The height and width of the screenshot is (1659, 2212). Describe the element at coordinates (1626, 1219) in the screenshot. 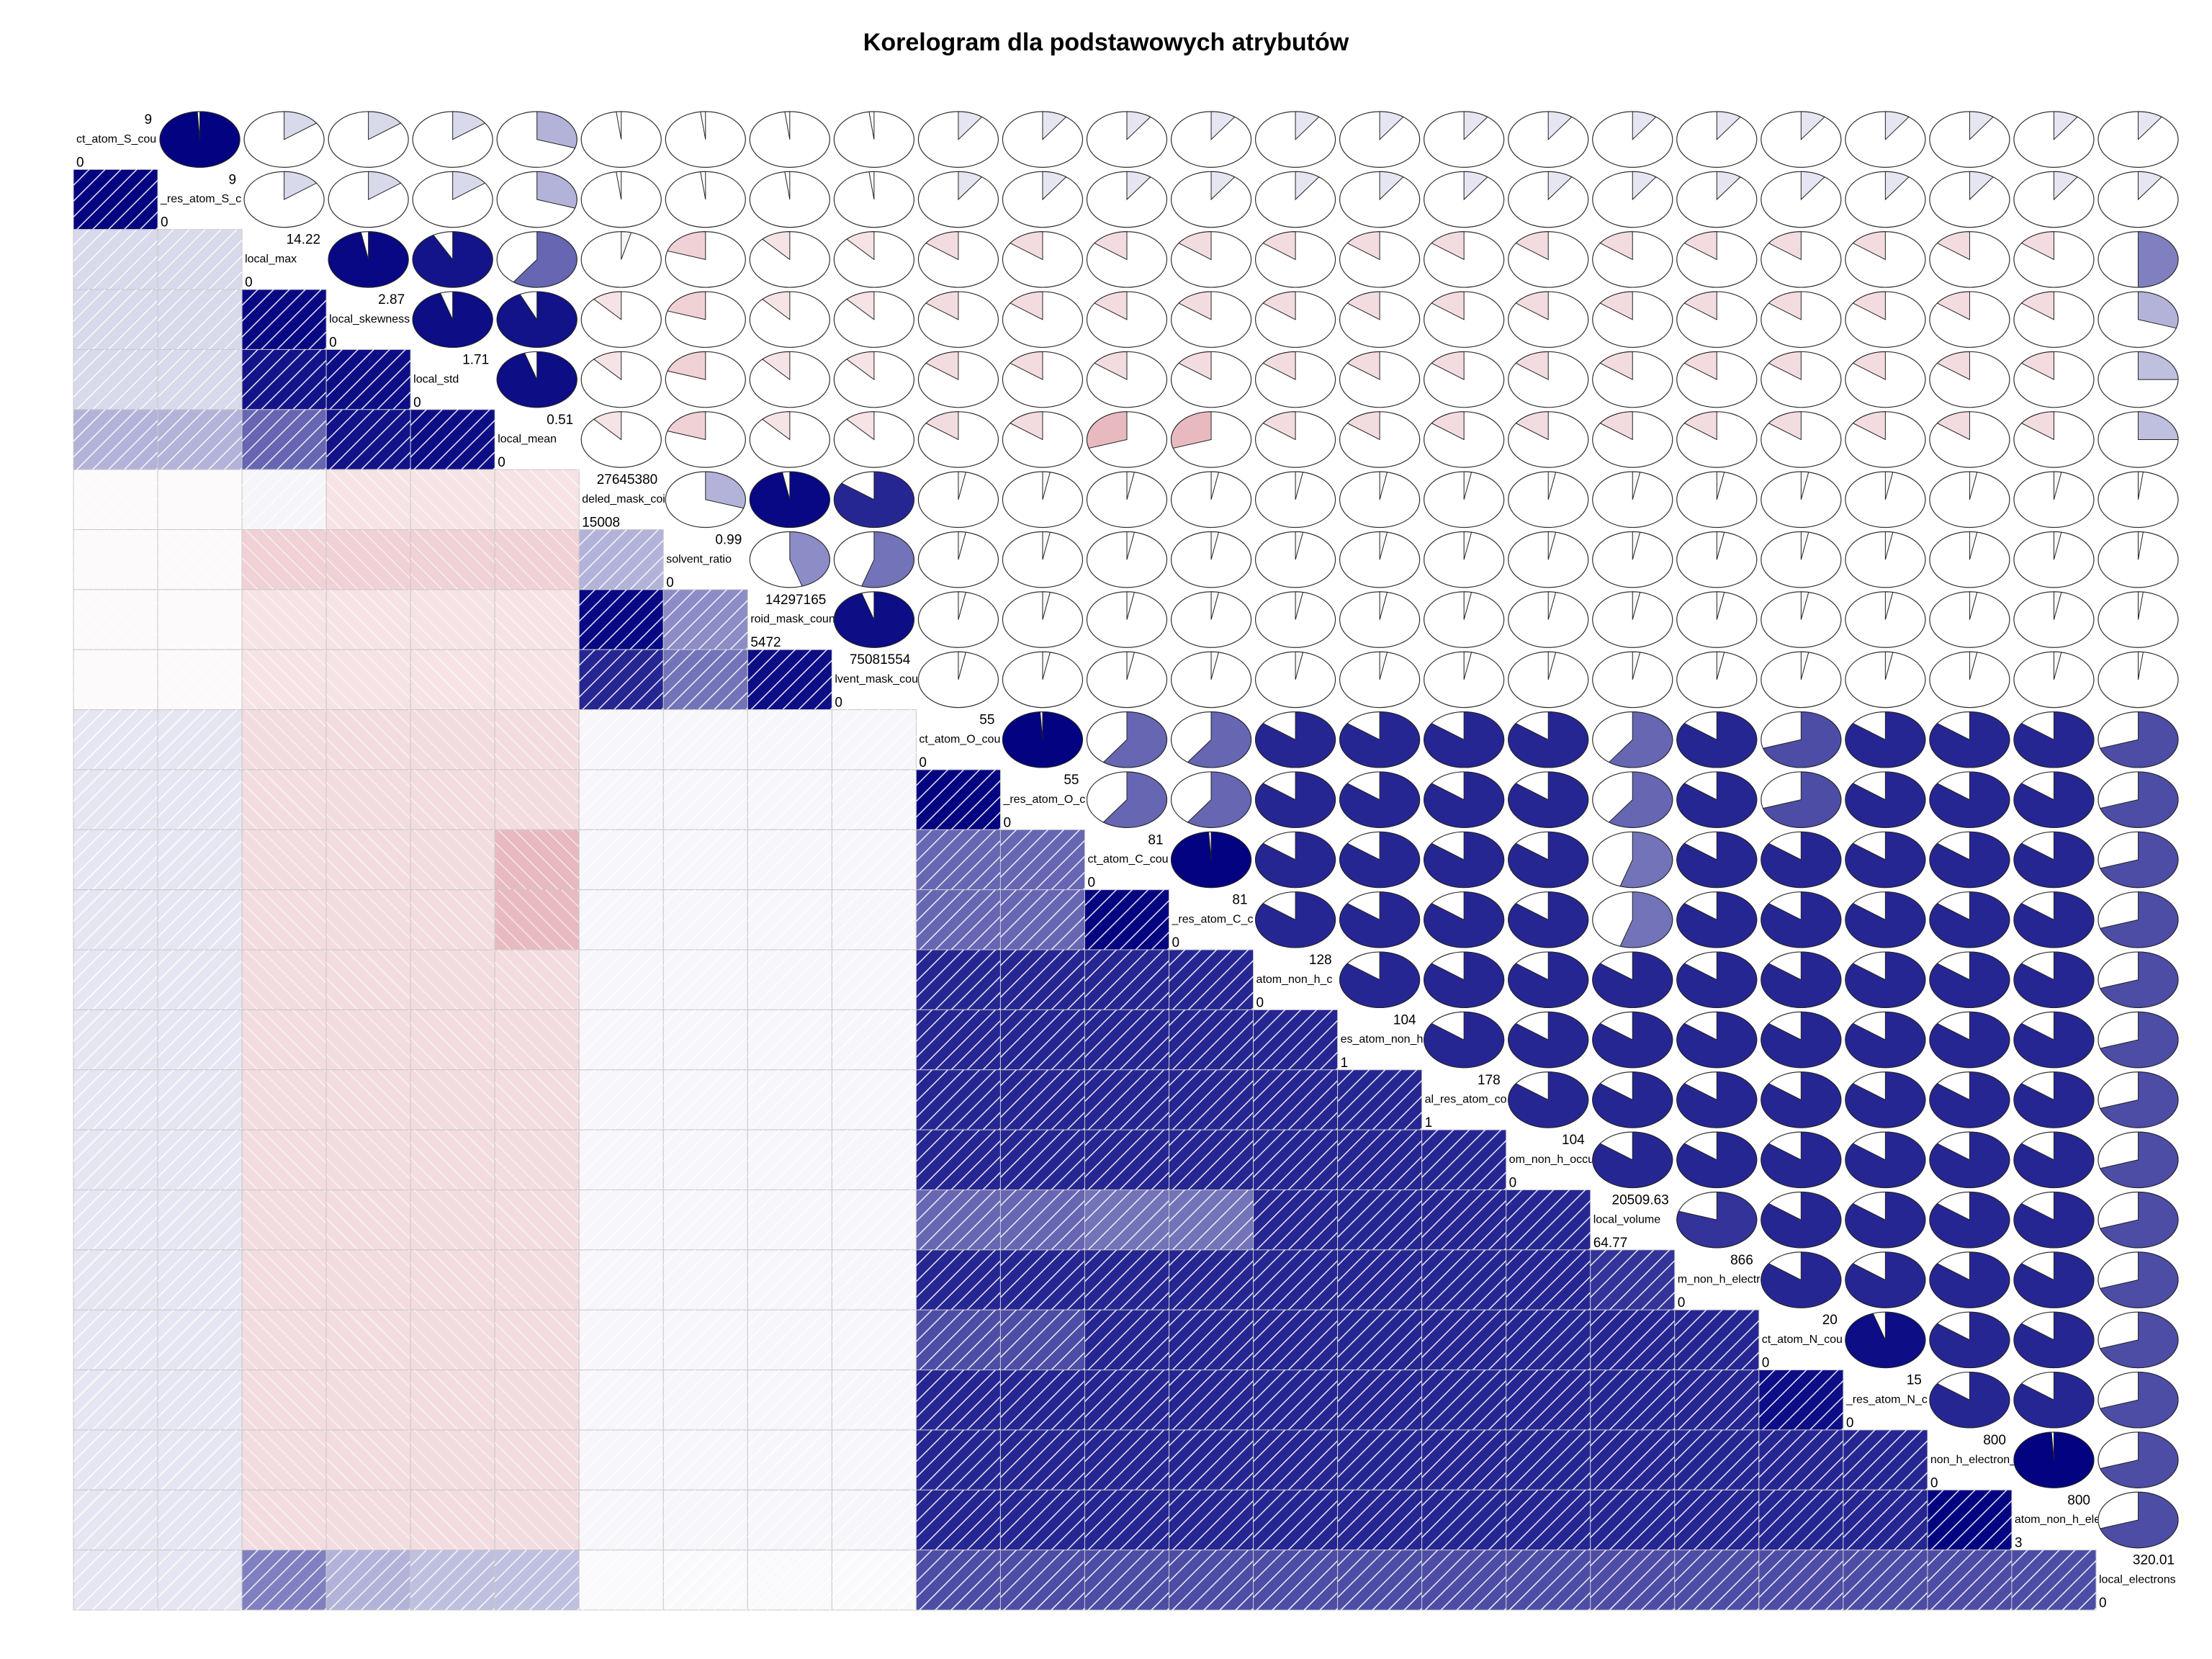

I see `diagonal-label: local_volume` at that location.